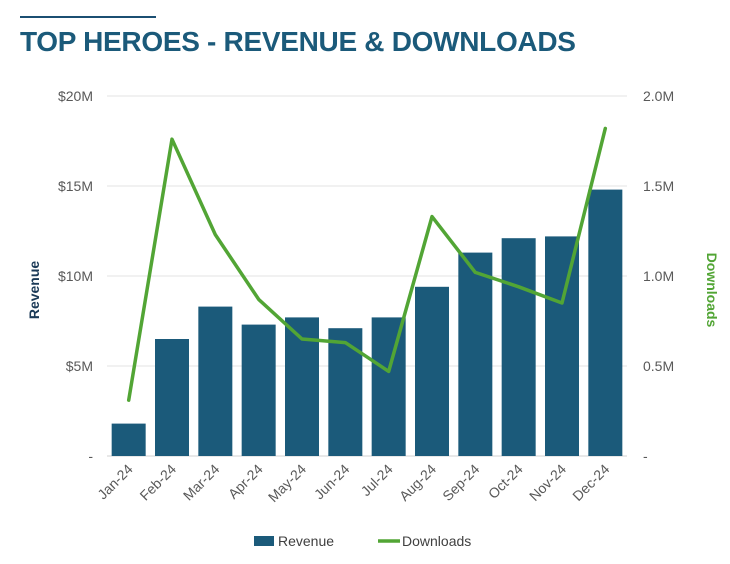 This screenshot has height=564, width=730. Describe the element at coordinates (34, 290) in the screenshot. I see `y-axis-title: Revenue` at that location.